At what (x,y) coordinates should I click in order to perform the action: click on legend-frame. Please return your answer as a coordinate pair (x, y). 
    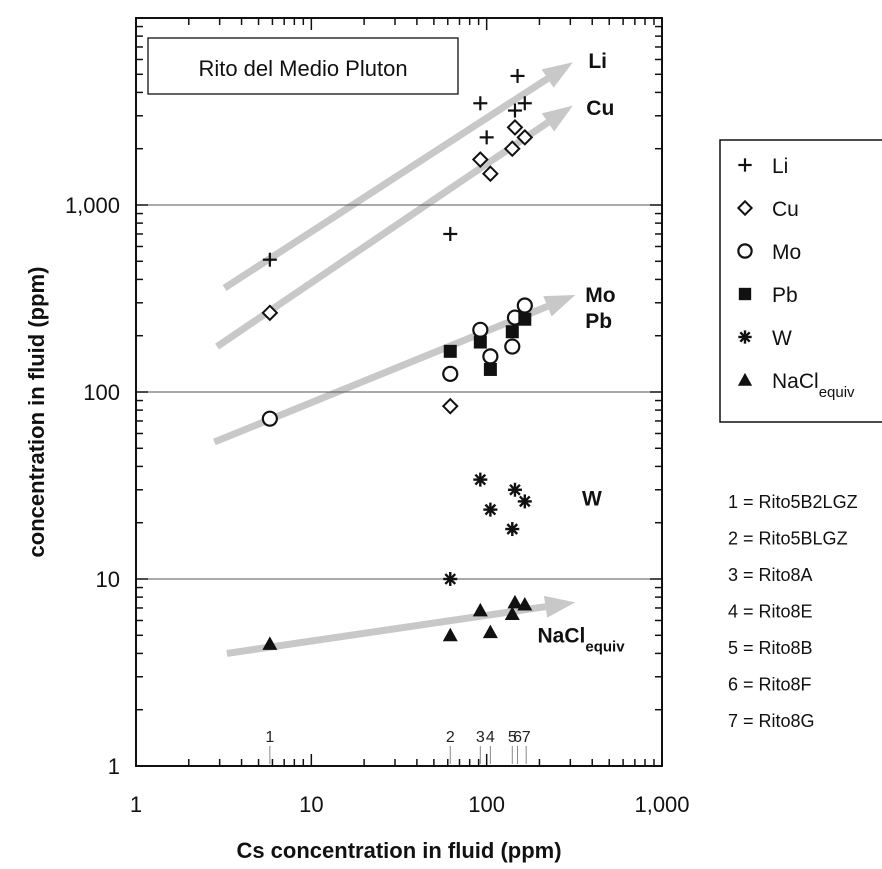
    Looking at the image, I should click on (800, 281).